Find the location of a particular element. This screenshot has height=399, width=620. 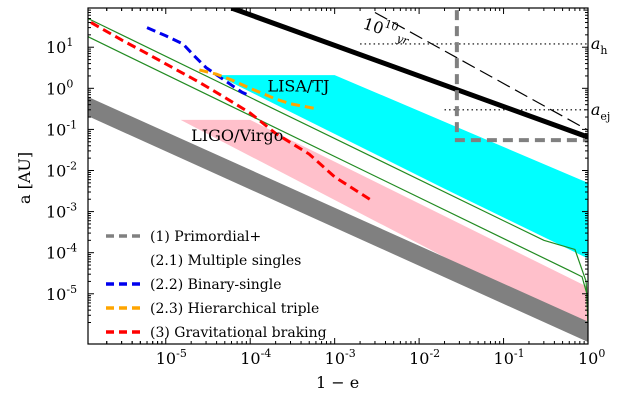

annotation-sub: ej is located at coordinates (605, 116).